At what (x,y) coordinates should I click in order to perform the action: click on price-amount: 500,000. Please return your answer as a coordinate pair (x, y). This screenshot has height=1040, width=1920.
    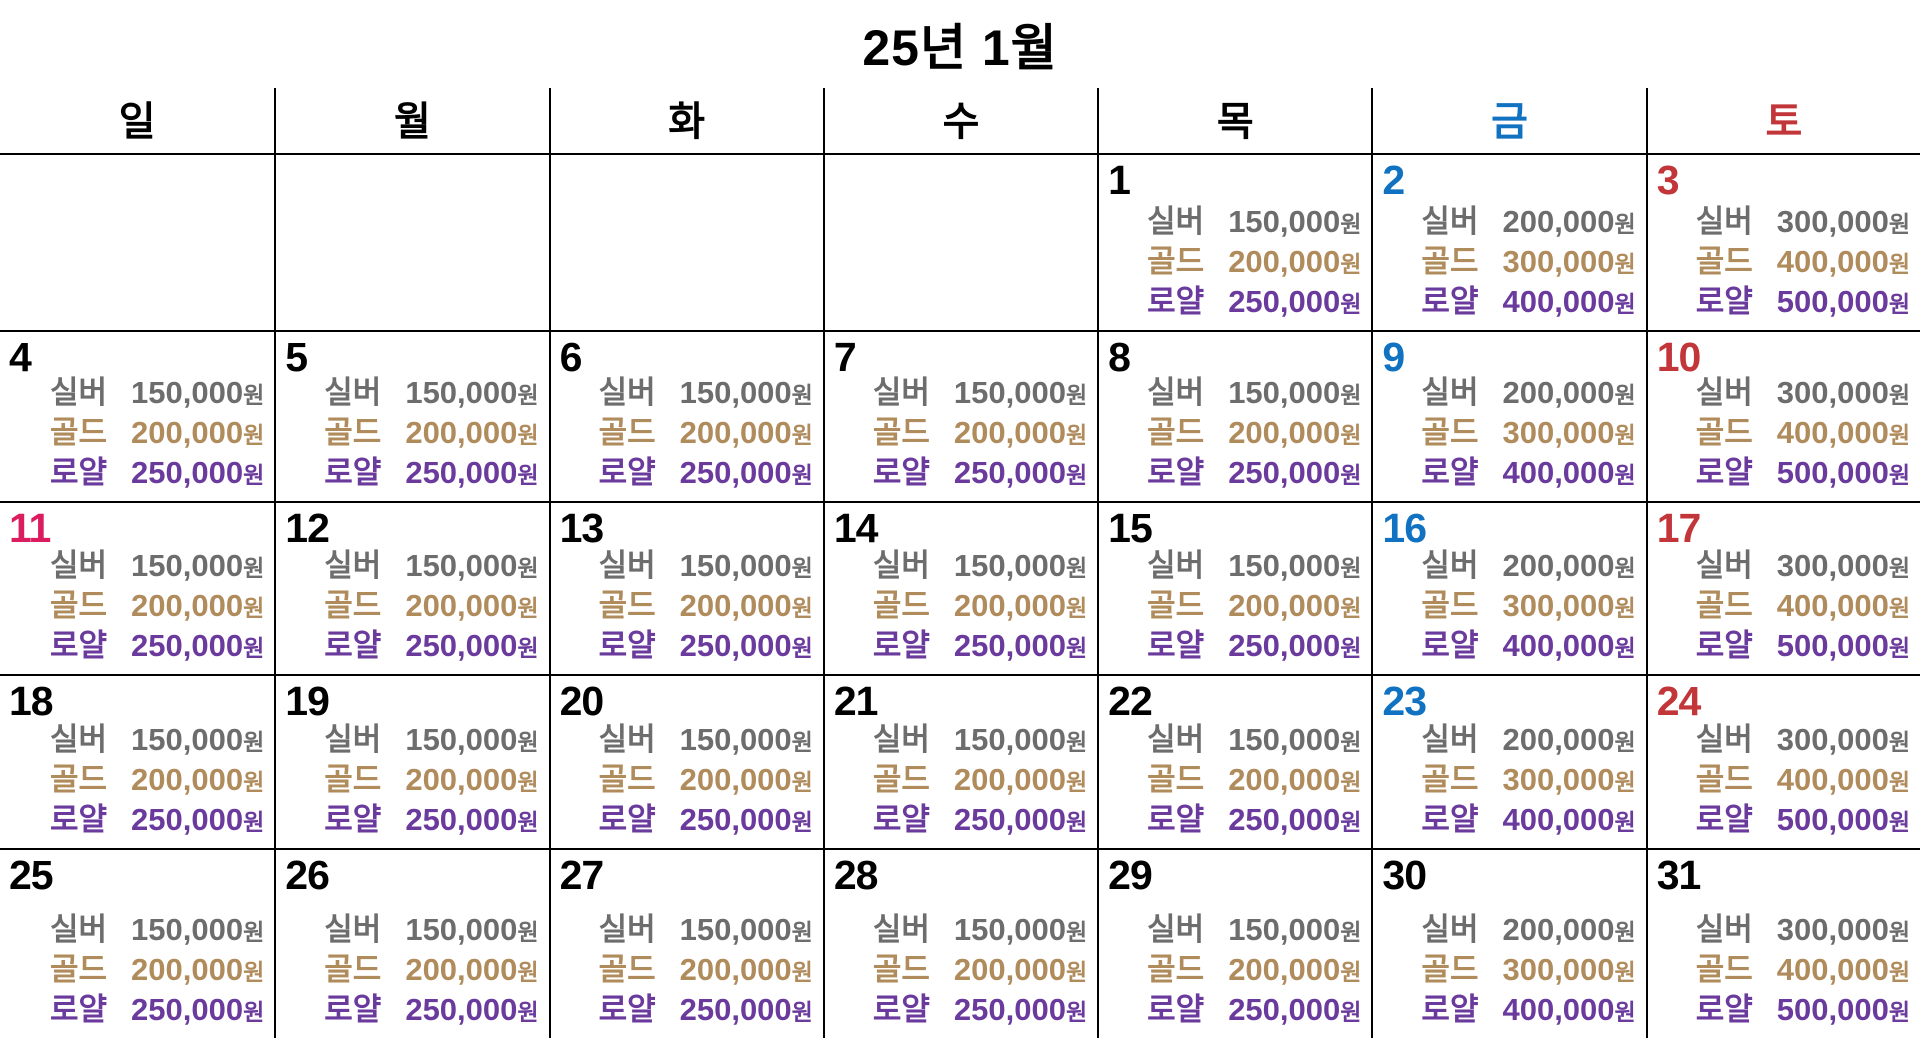
    Looking at the image, I should click on (1832, 301).